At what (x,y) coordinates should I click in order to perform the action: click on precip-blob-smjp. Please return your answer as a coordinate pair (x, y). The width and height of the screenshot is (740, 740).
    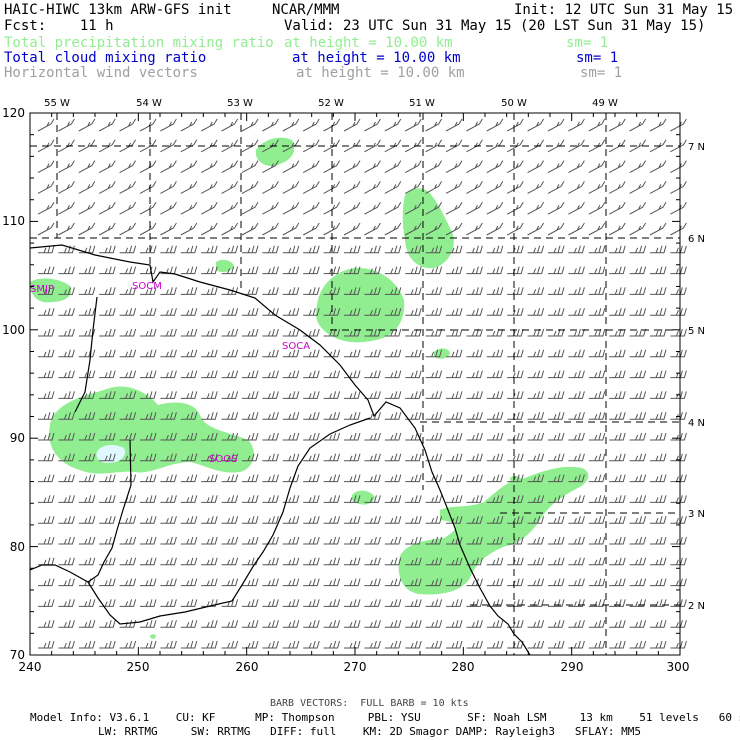
    Looking at the image, I should click on (51, 290).